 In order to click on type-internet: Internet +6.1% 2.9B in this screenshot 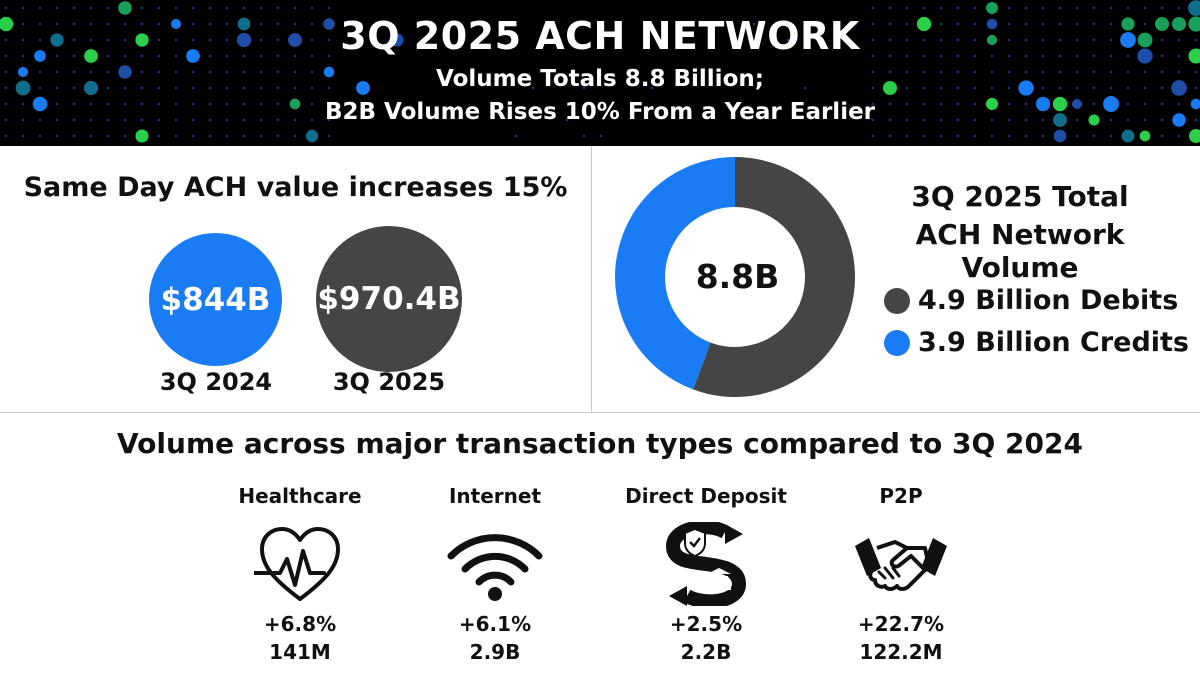, I will do `click(495, 574)`.